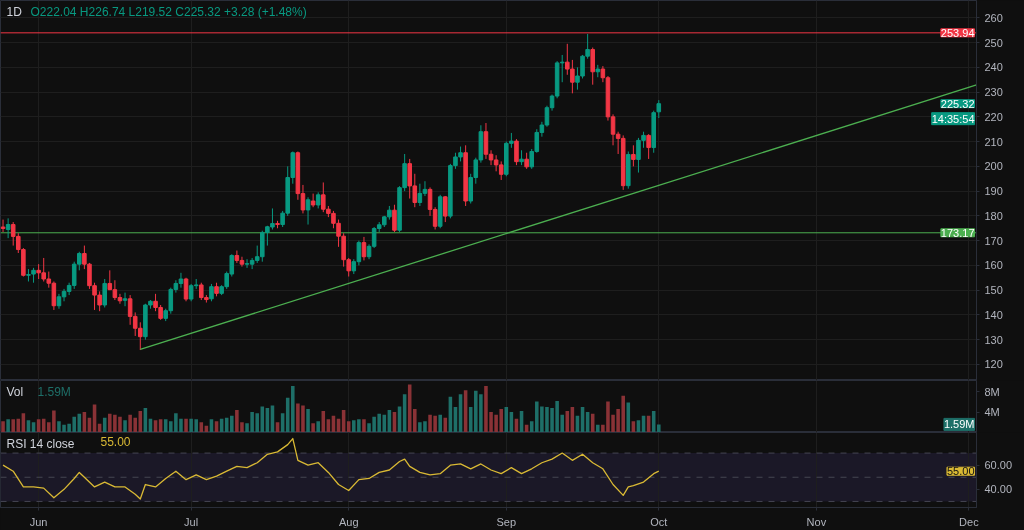  I want to click on annotation: 225.32, so click(957, 103).